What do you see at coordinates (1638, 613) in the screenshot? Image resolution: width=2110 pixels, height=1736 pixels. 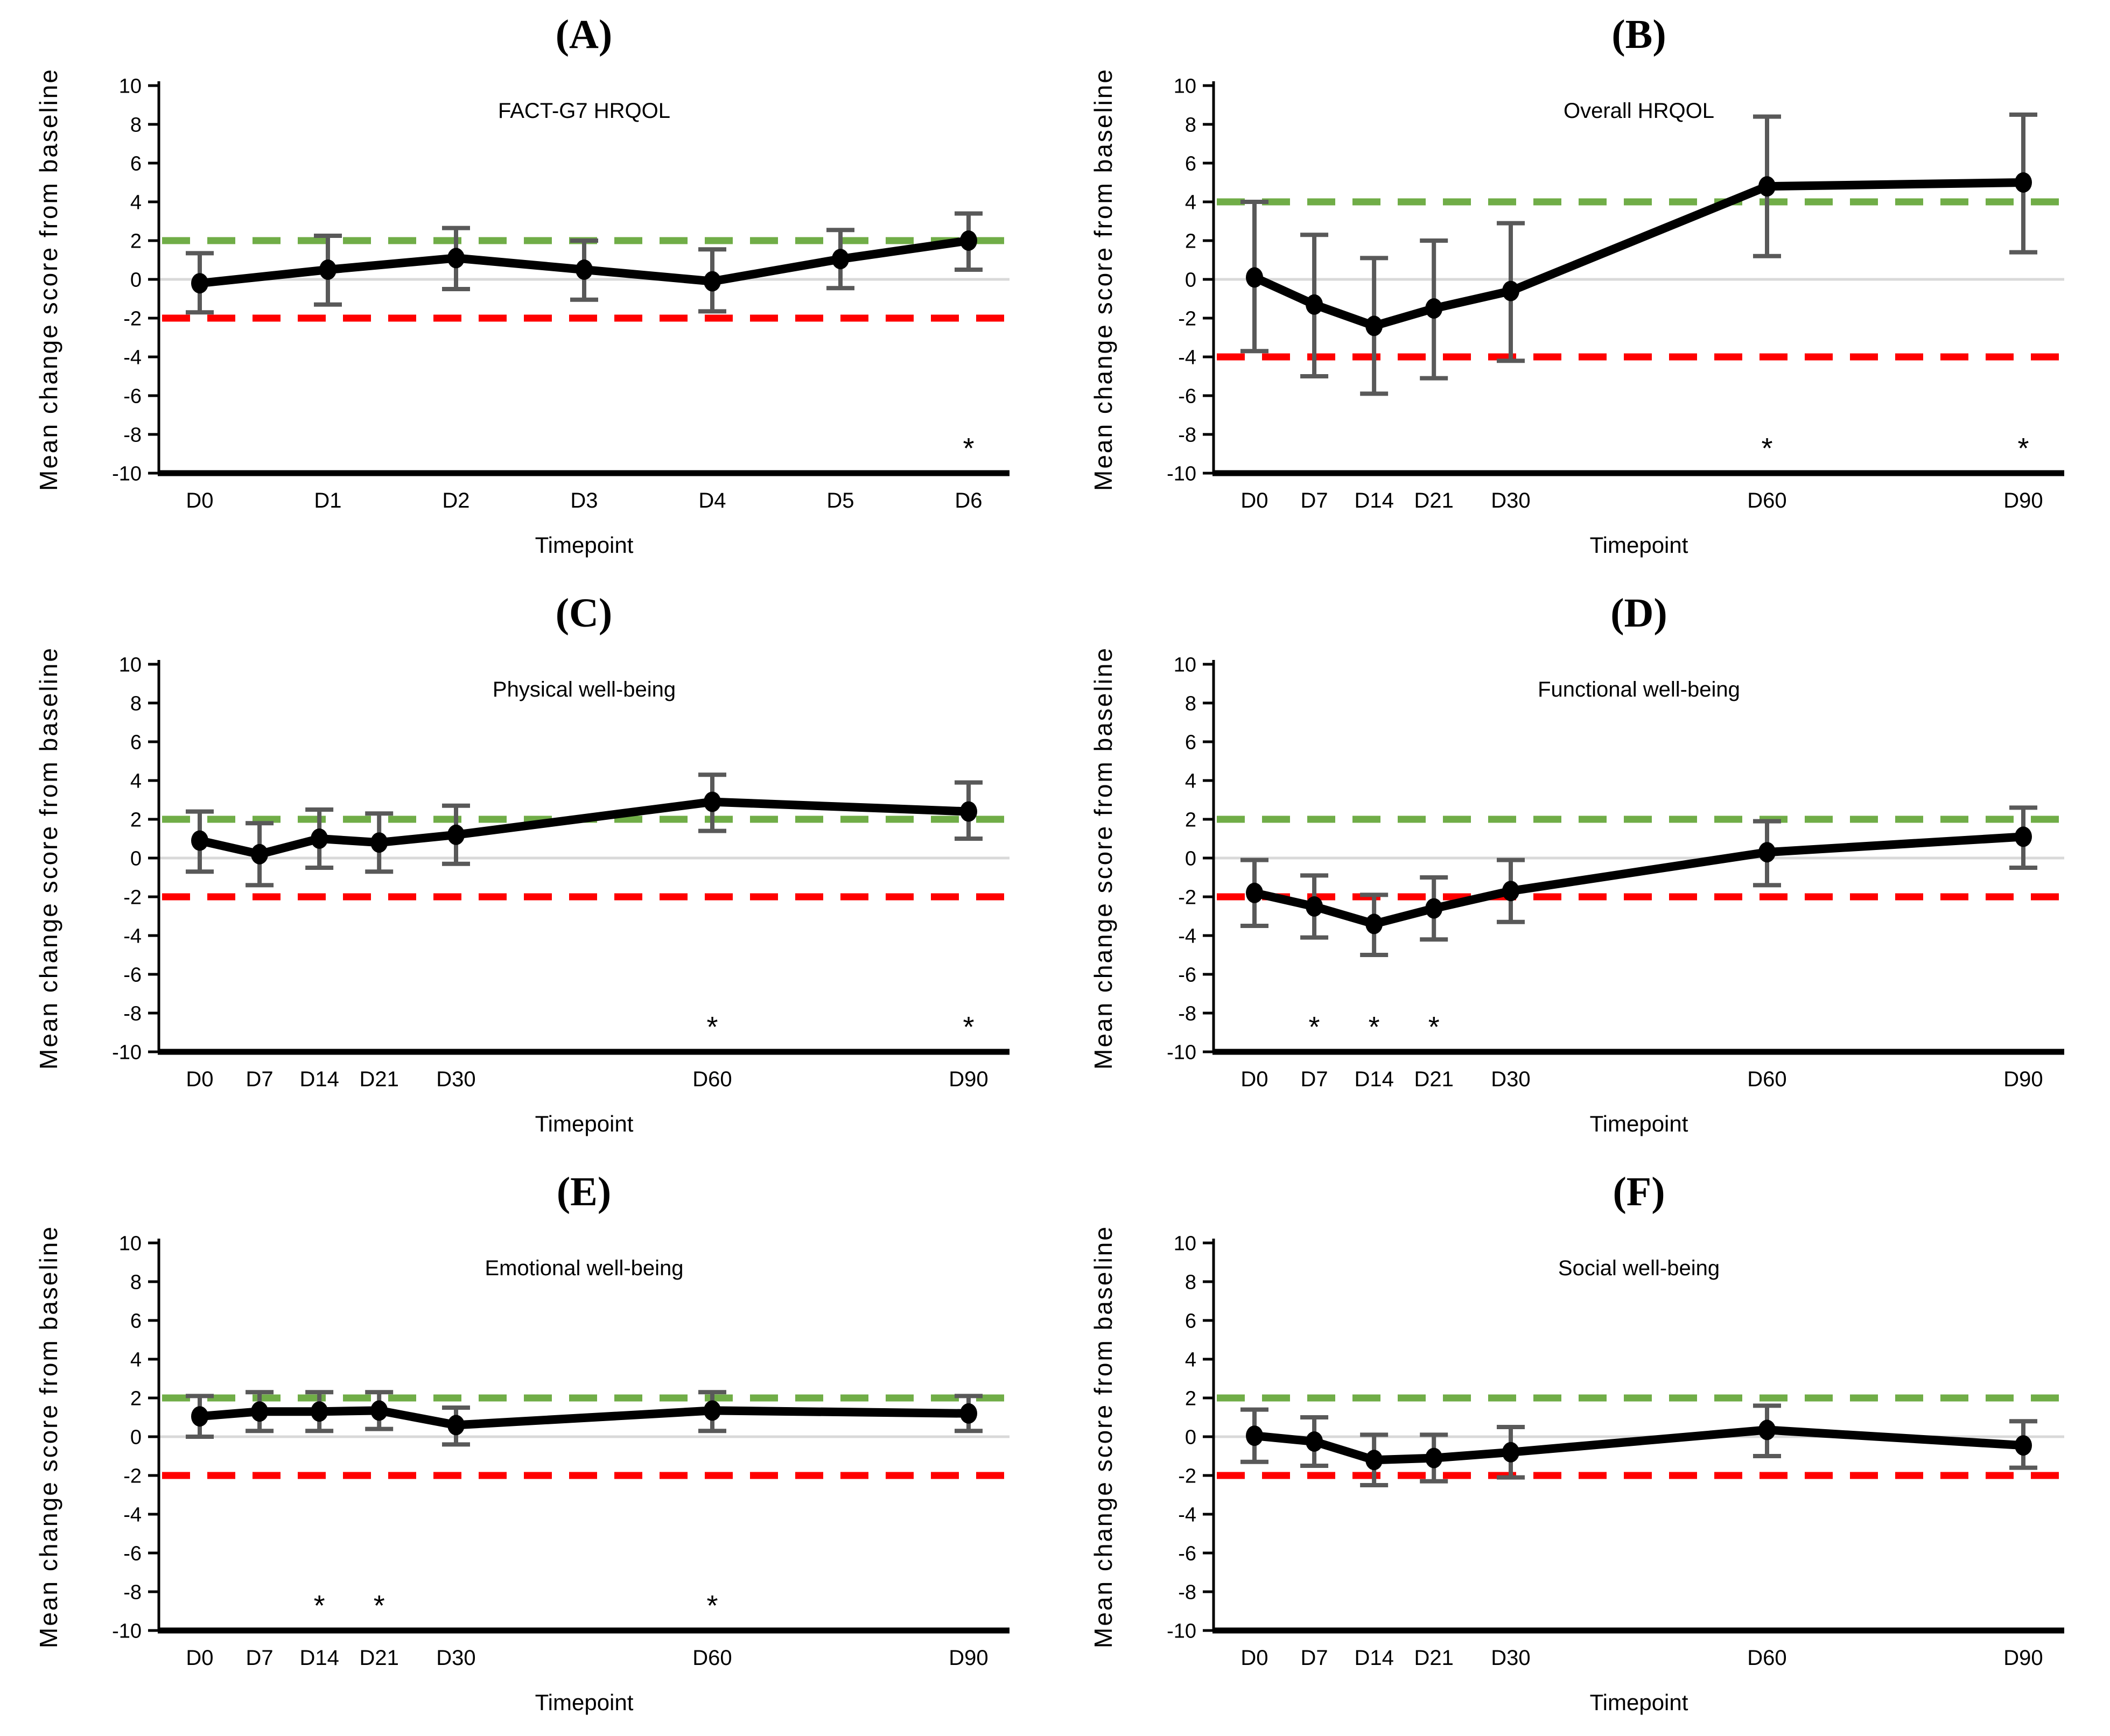 I see `panel-d-letter: (D)` at bounding box center [1638, 613].